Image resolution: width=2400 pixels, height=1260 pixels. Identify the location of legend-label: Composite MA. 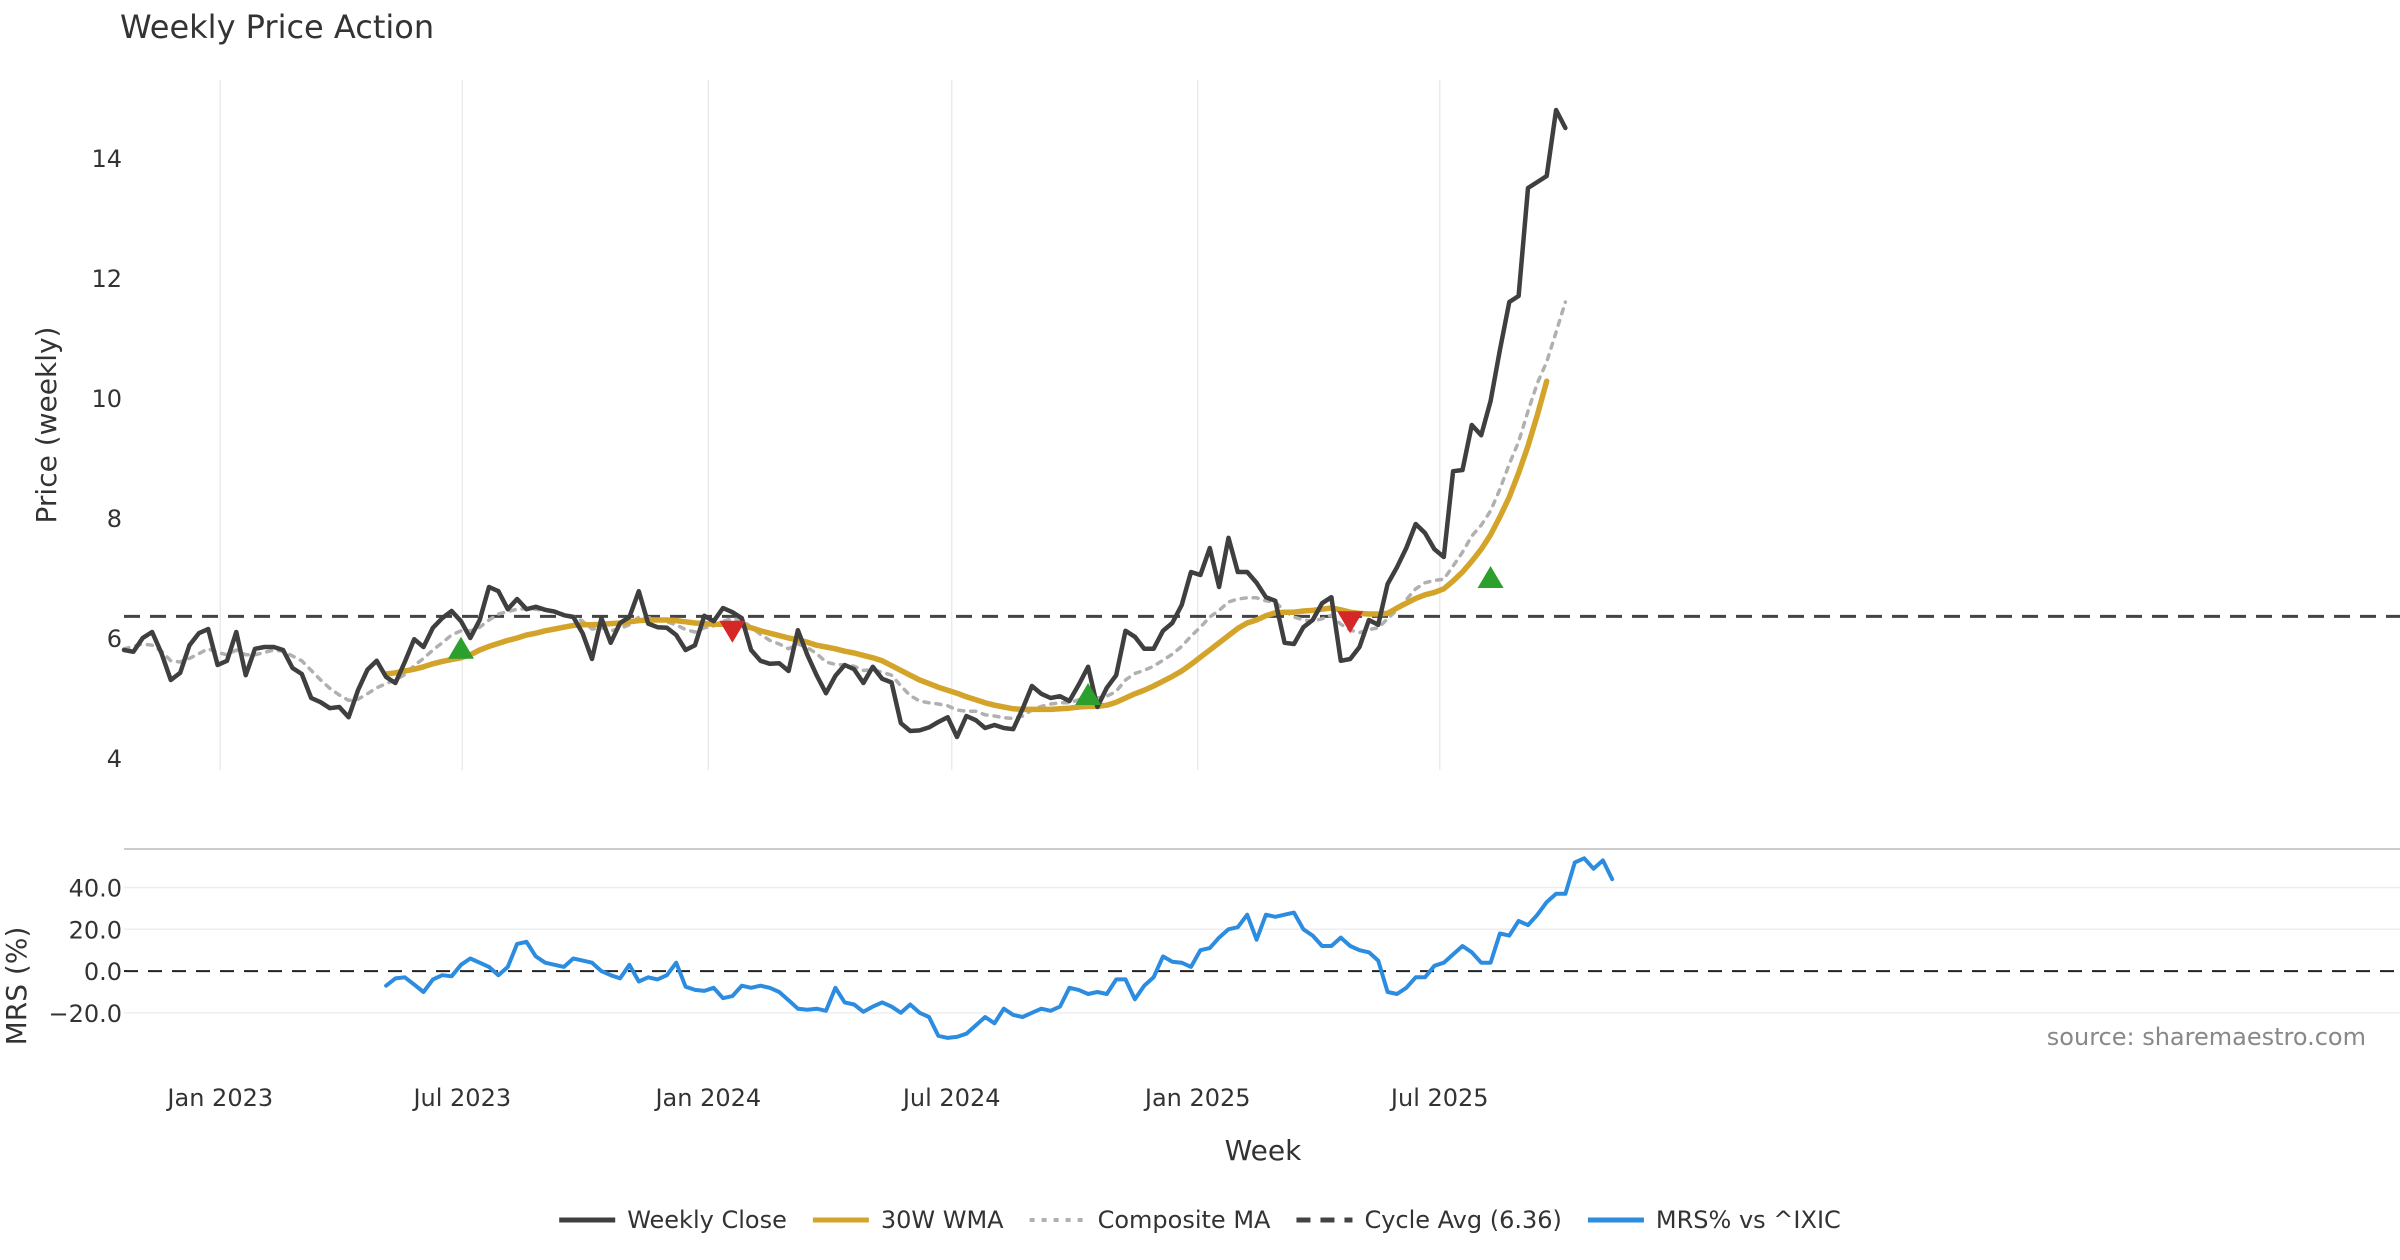
(1184, 1220).